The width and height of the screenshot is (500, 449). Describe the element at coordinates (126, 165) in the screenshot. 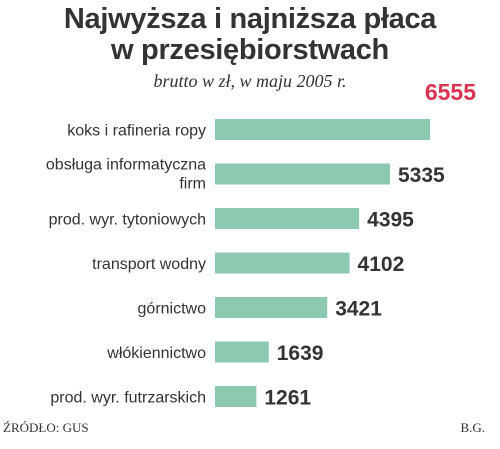

I see `category-label-1-line-0: obsługa informatyczna` at that location.